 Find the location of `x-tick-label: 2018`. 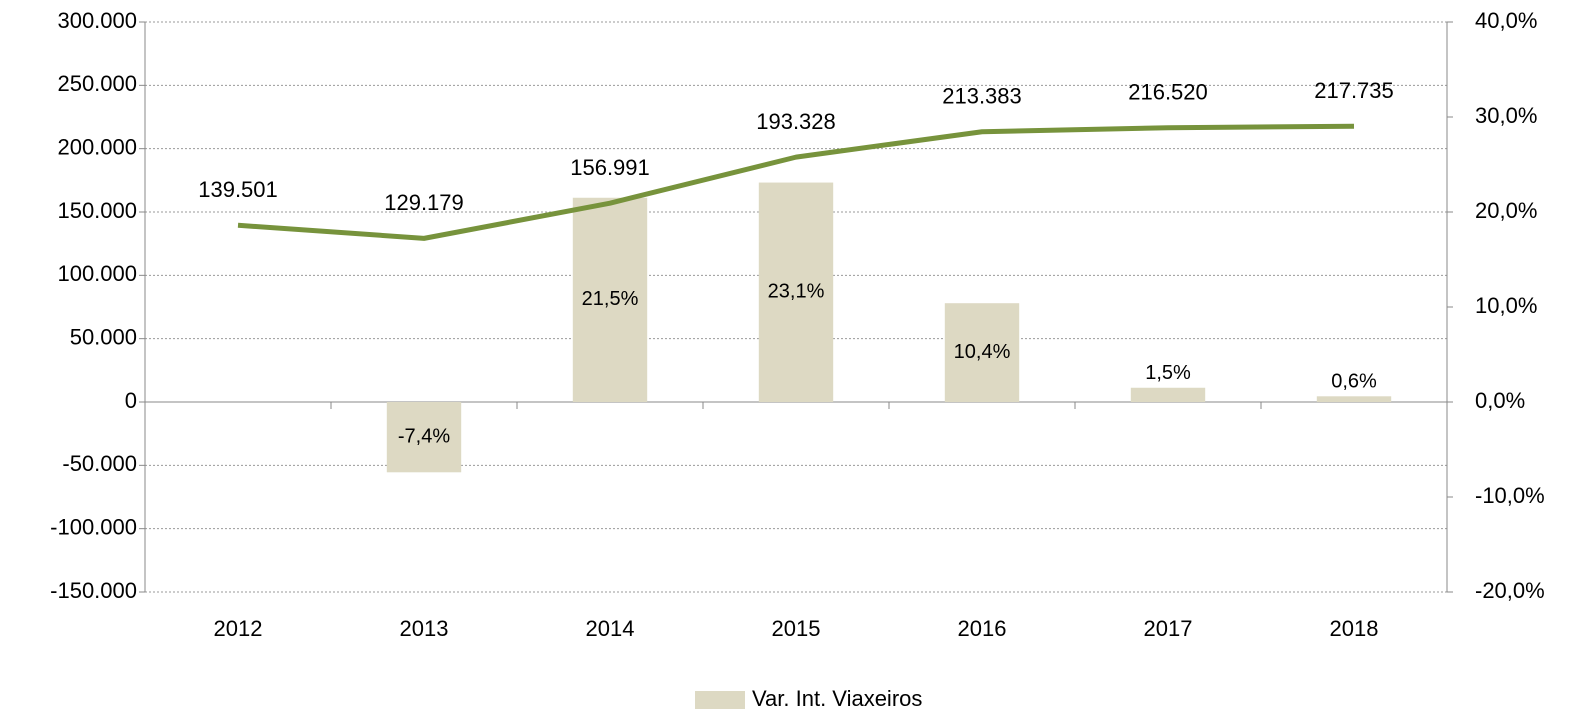

x-tick-label: 2018 is located at coordinates (1354, 628).